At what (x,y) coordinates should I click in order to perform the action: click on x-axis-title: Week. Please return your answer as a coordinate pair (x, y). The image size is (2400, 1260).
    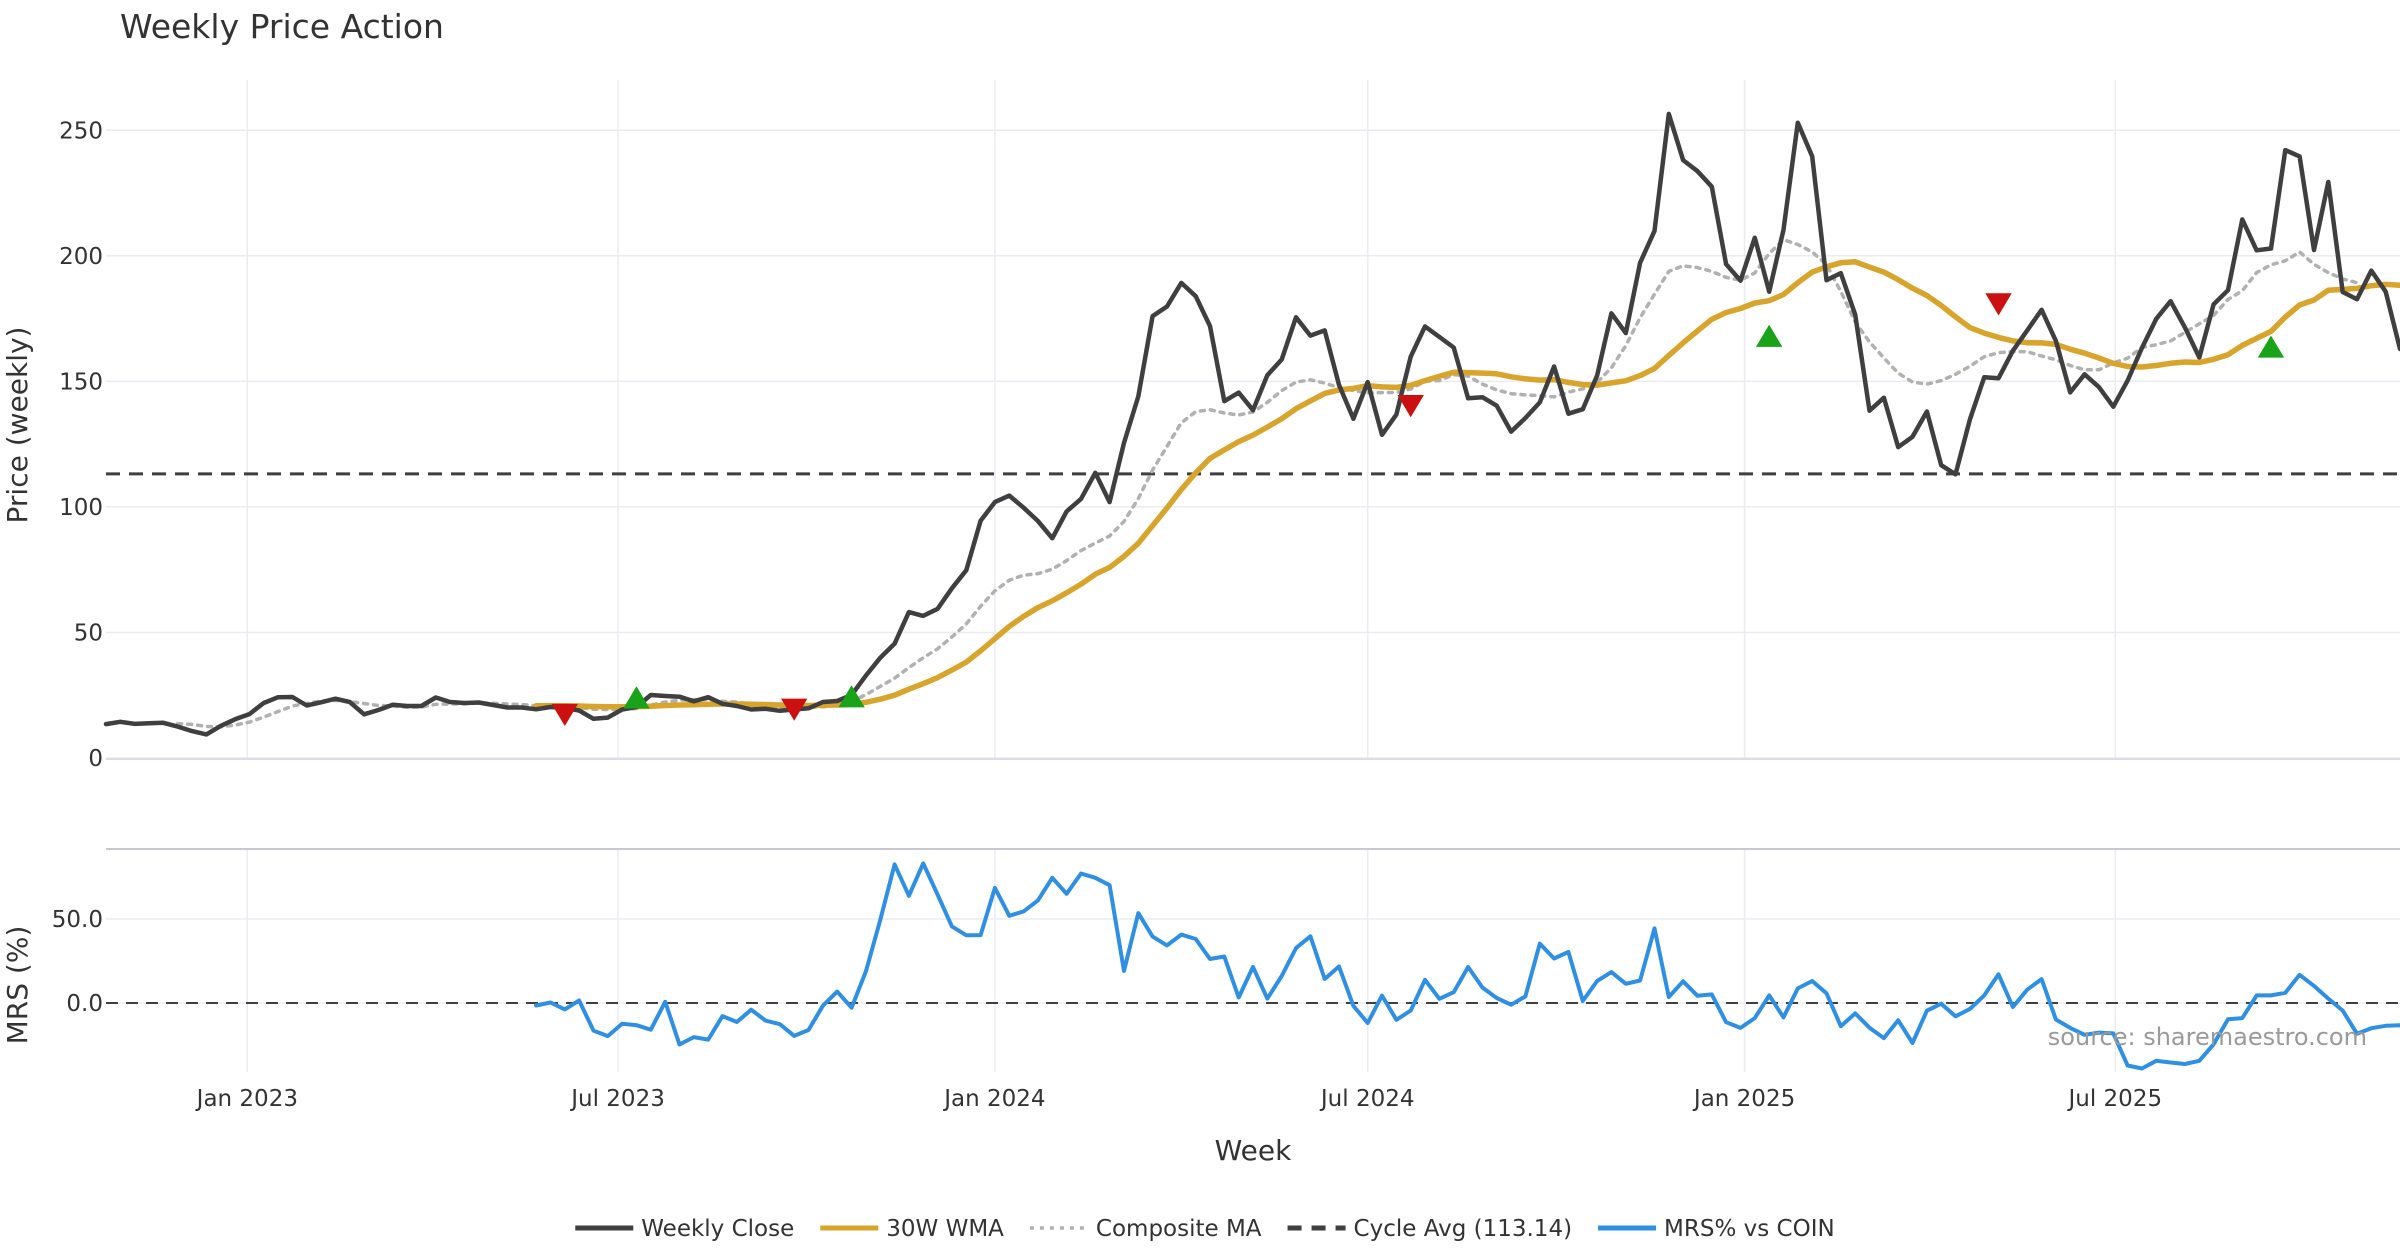
    Looking at the image, I should click on (1253, 1150).